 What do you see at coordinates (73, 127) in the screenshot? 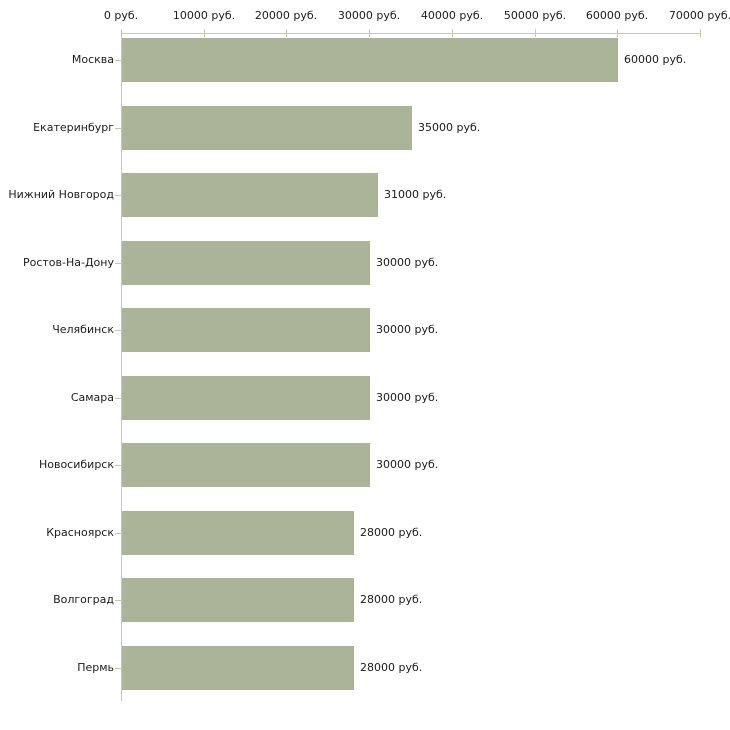
I see `category-label: Екатеринбург` at bounding box center [73, 127].